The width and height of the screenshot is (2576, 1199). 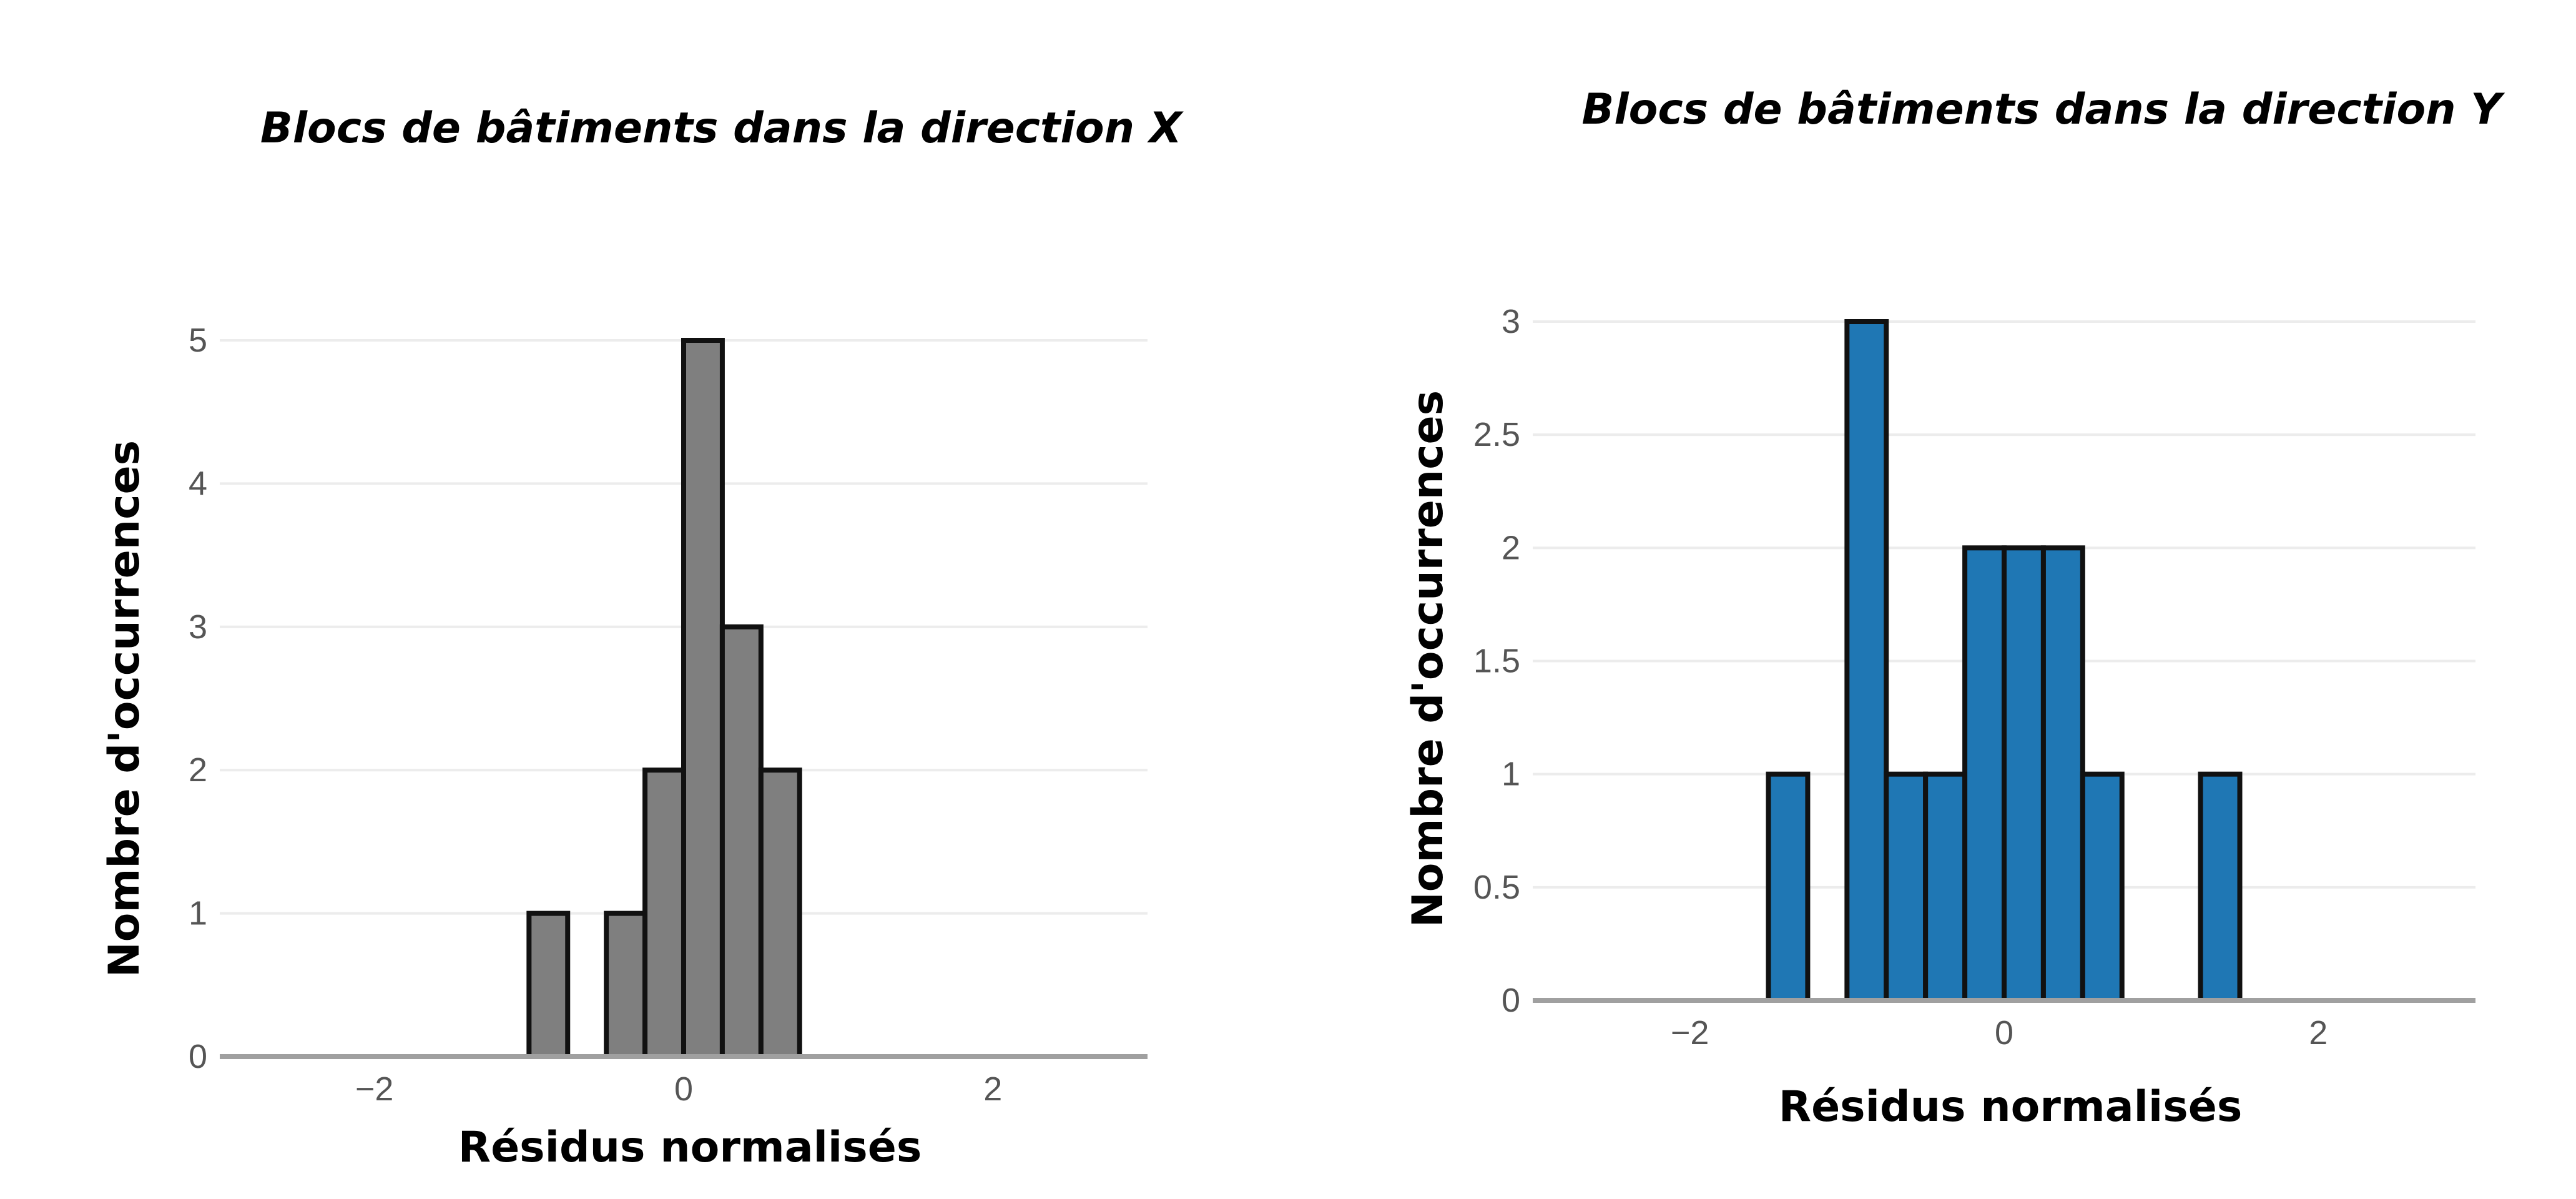 What do you see at coordinates (722, 128) in the screenshot?
I see `chart-title: Blocs de bâtiments dans la direction X` at bounding box center [722, 128].